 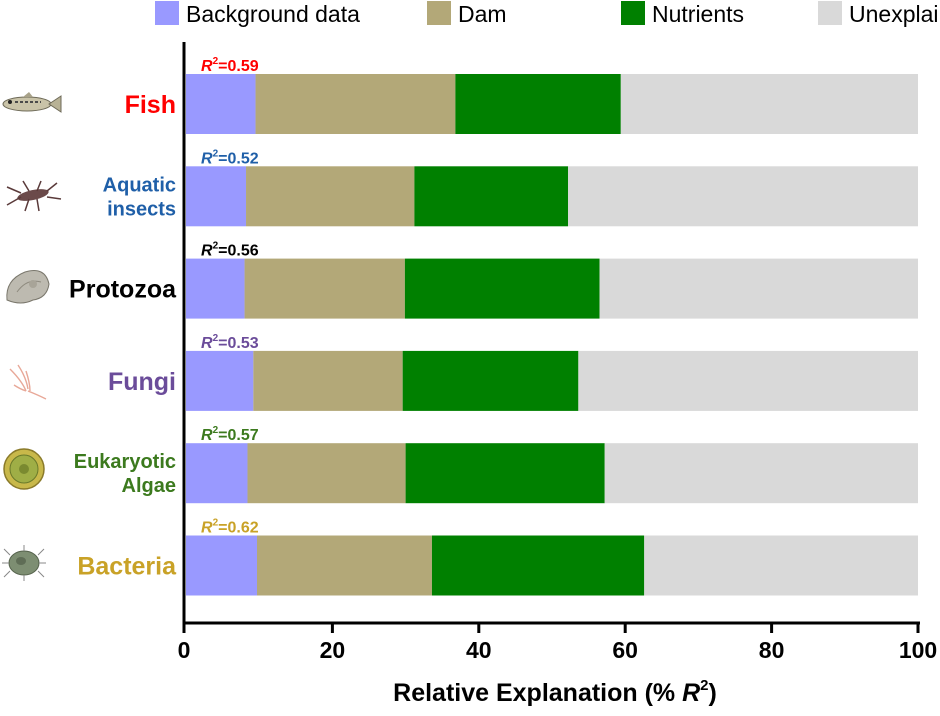 I want to click on legend-label: Dam, so click(x=482, y=14).